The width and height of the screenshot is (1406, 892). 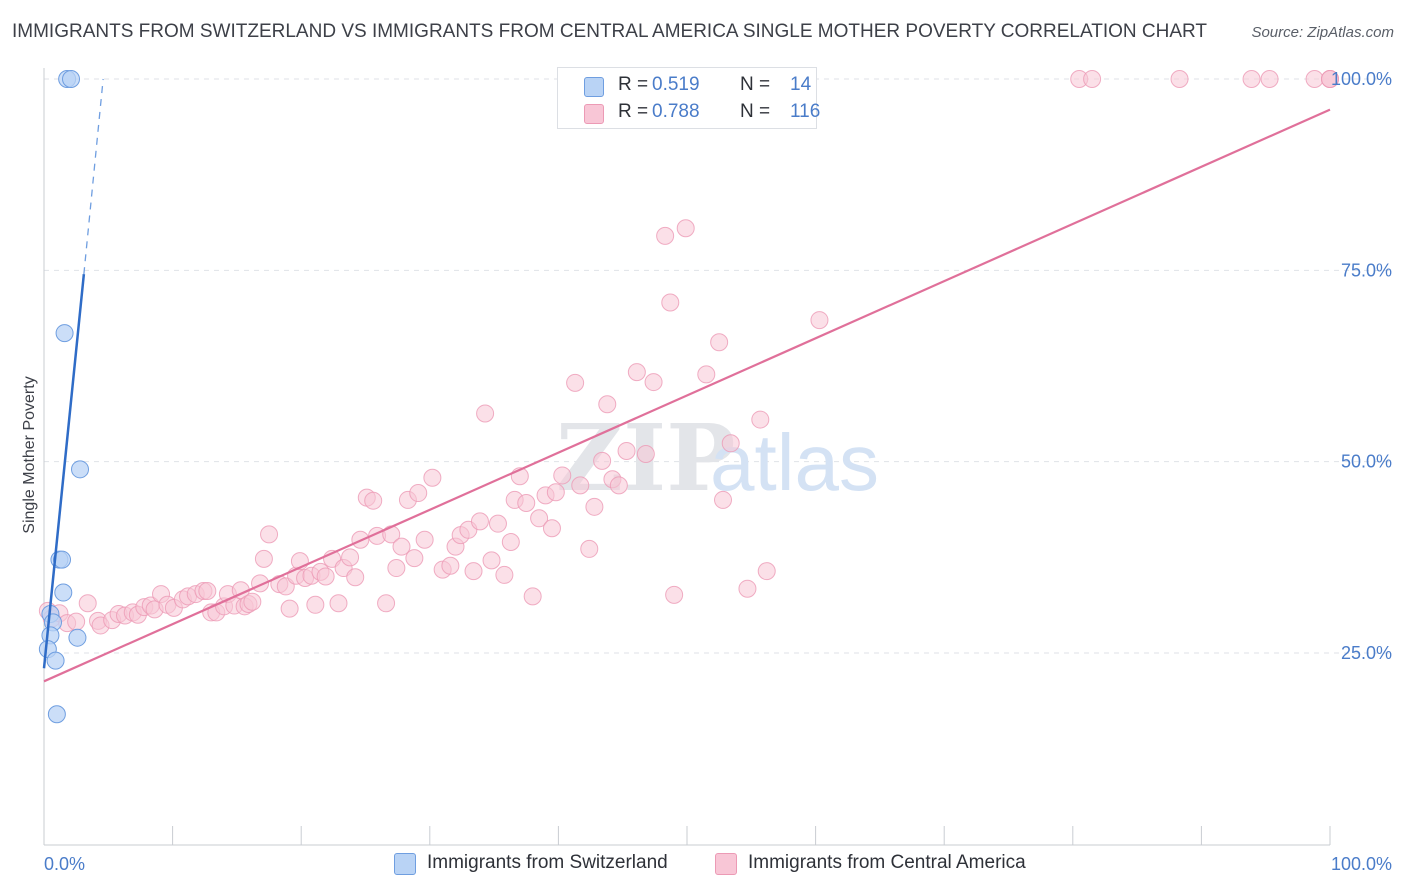 I want to click on y-tick-label-1: 50.0%, so click(x=1366, y=462).